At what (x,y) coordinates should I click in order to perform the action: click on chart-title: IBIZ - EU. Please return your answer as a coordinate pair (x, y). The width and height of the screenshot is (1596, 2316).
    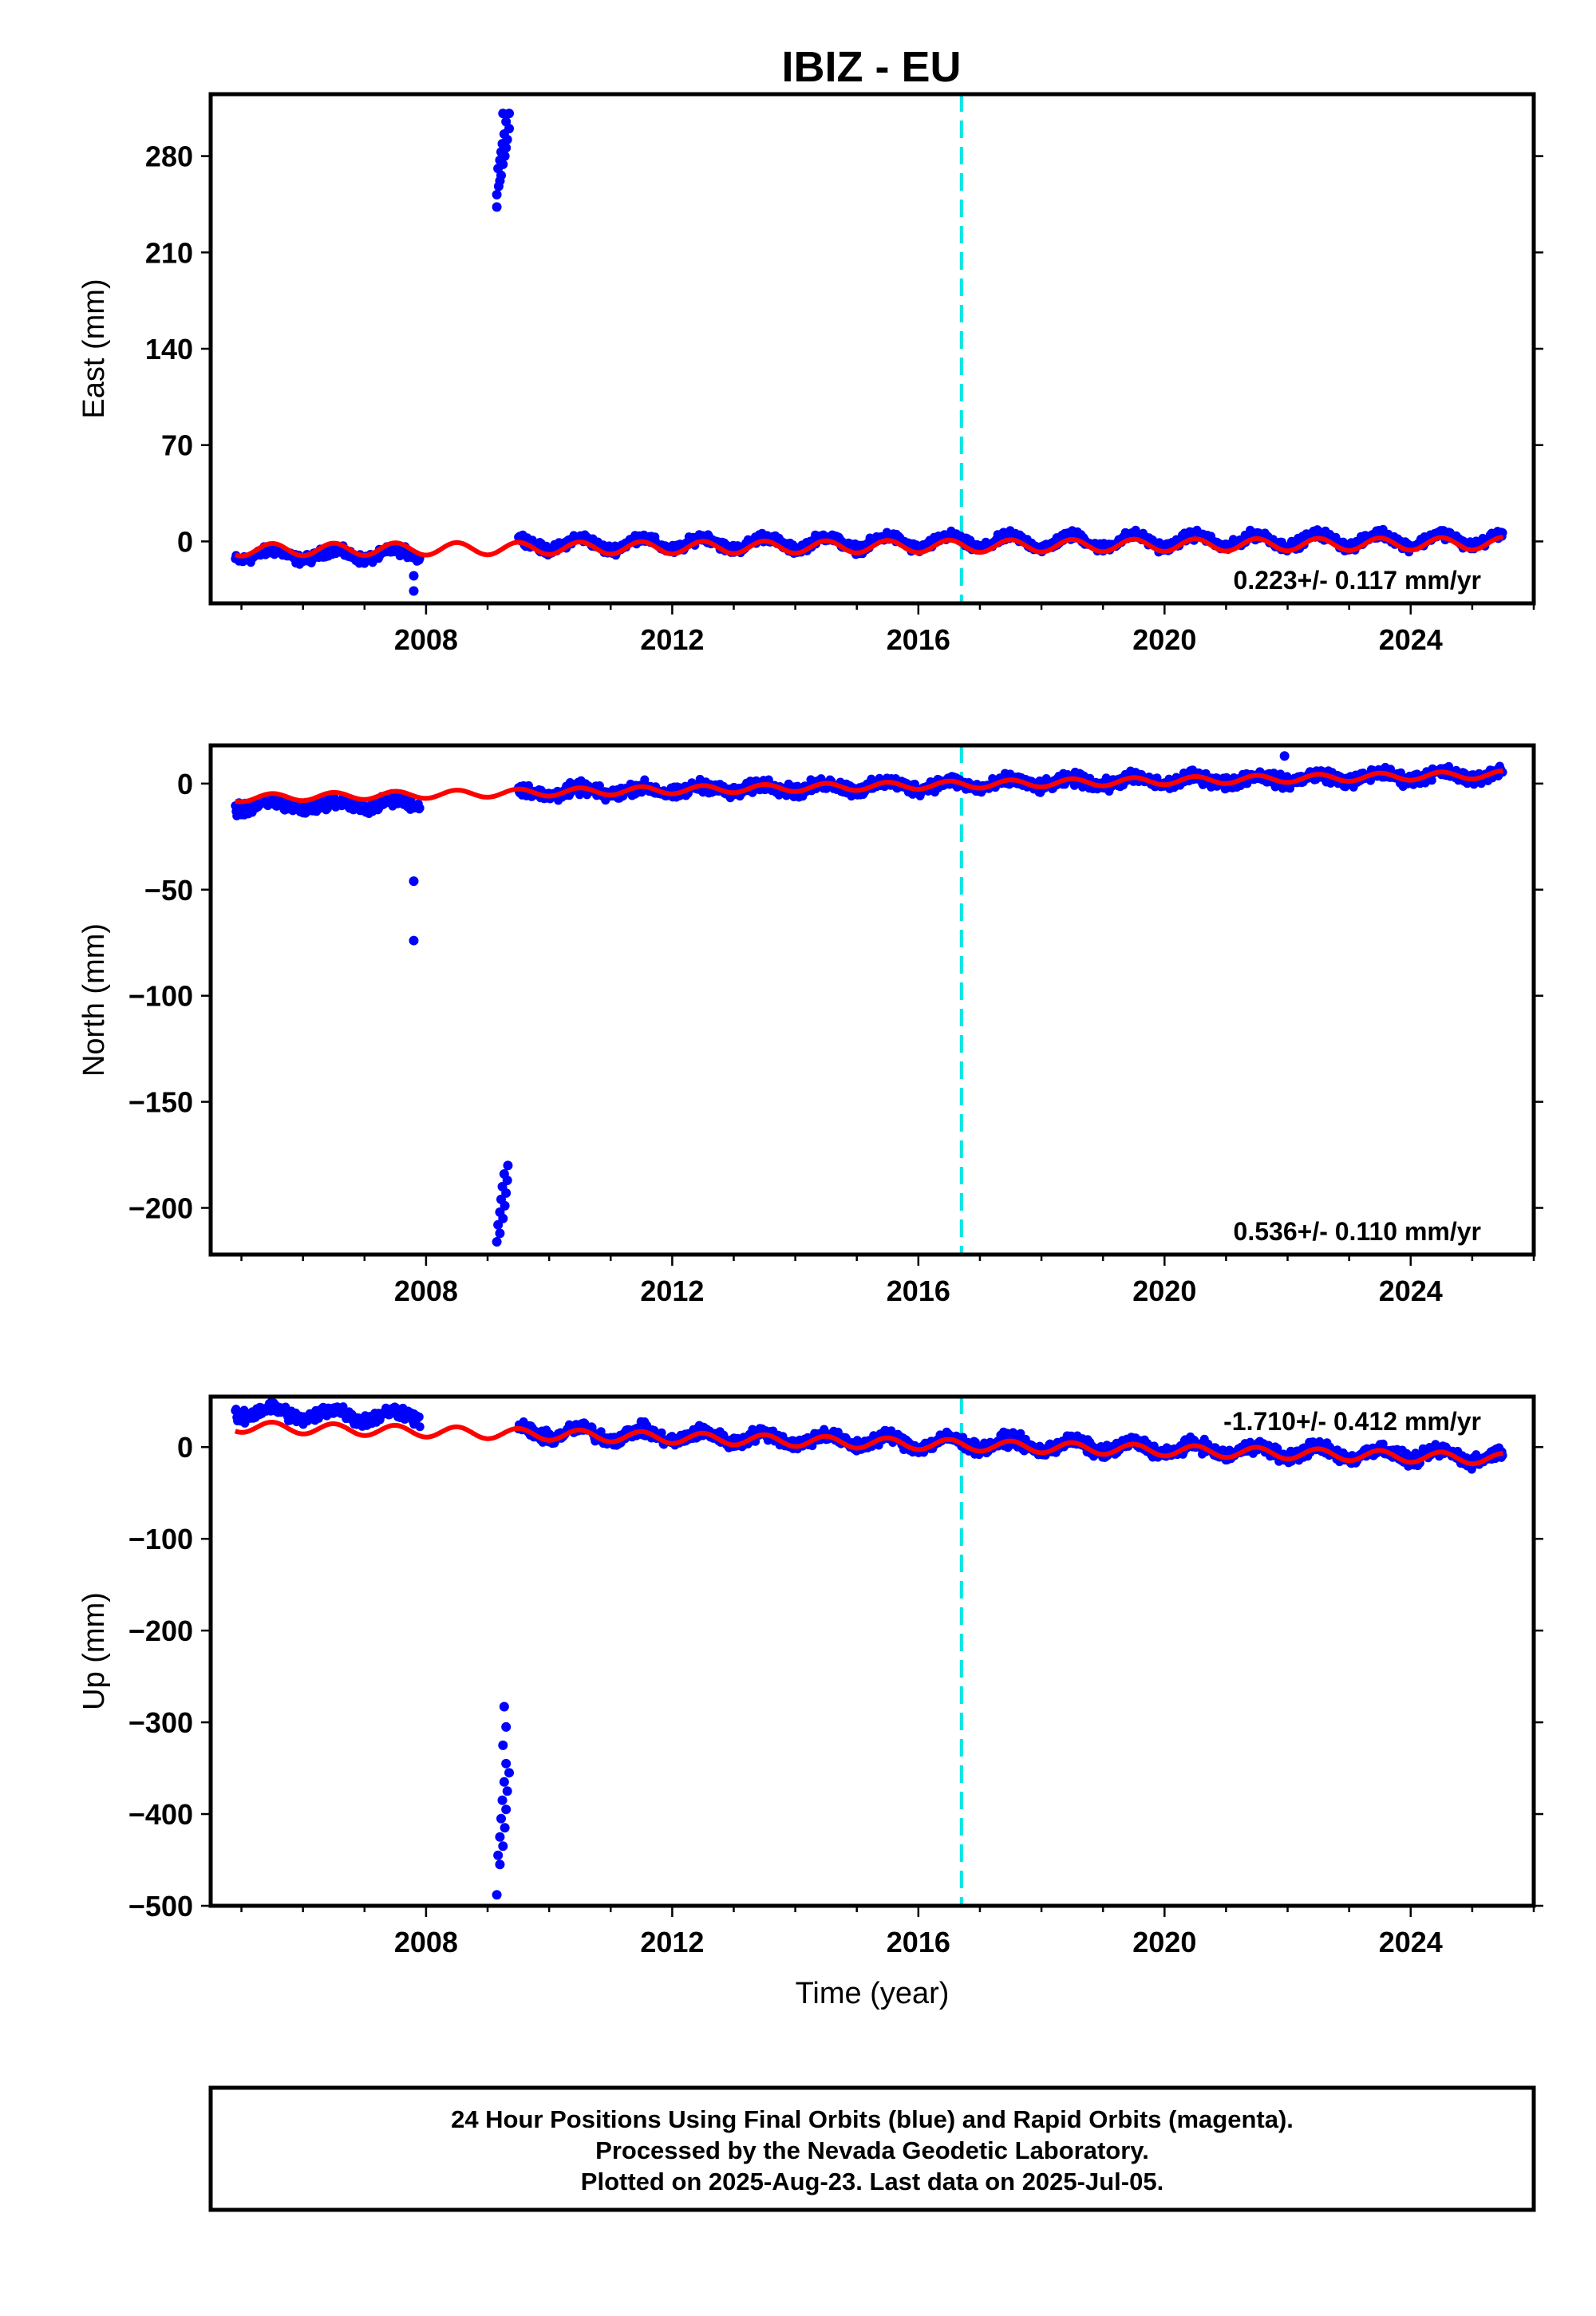
    Looking at the image, I should click on (872, 67).